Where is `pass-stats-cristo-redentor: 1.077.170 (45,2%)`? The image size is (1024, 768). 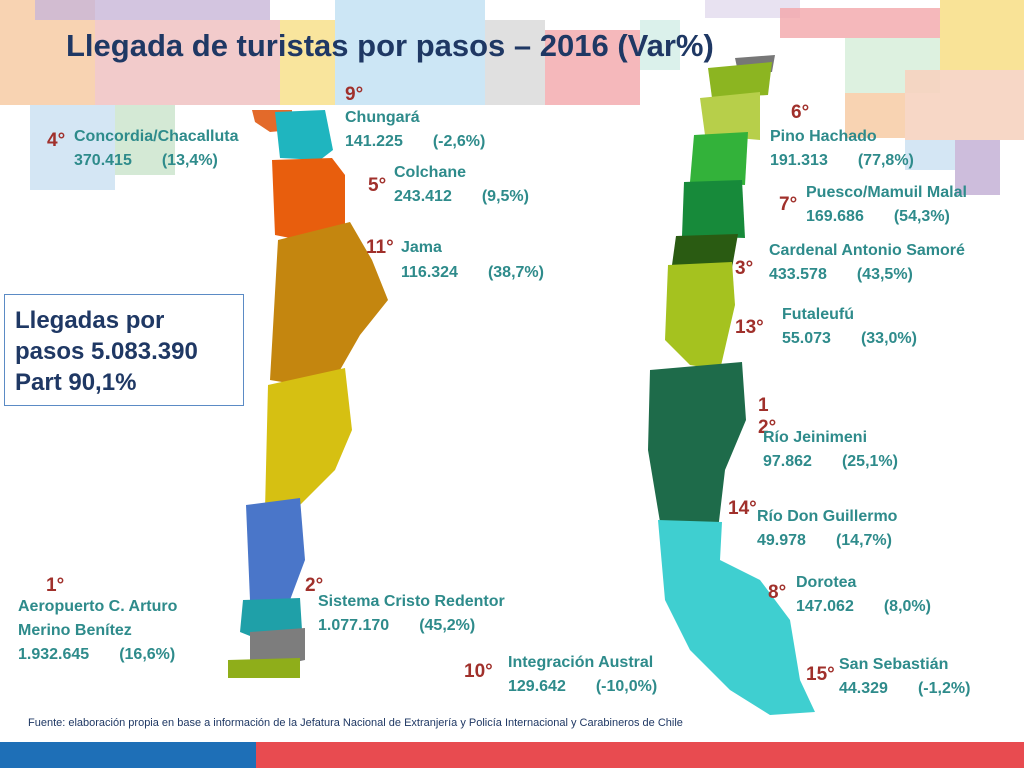
pass-stats-cristo-redentor: 1.077.170 (45,2%) is located at coordinates (396, 626).